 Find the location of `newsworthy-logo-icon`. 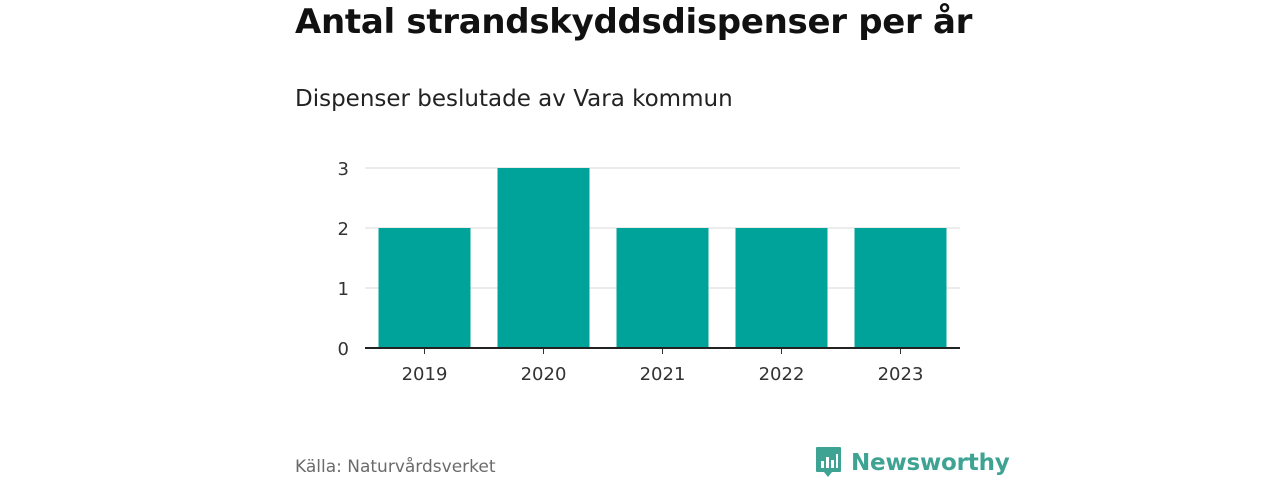

newsworthy-logo-icon is located at coordinates (828, 462).